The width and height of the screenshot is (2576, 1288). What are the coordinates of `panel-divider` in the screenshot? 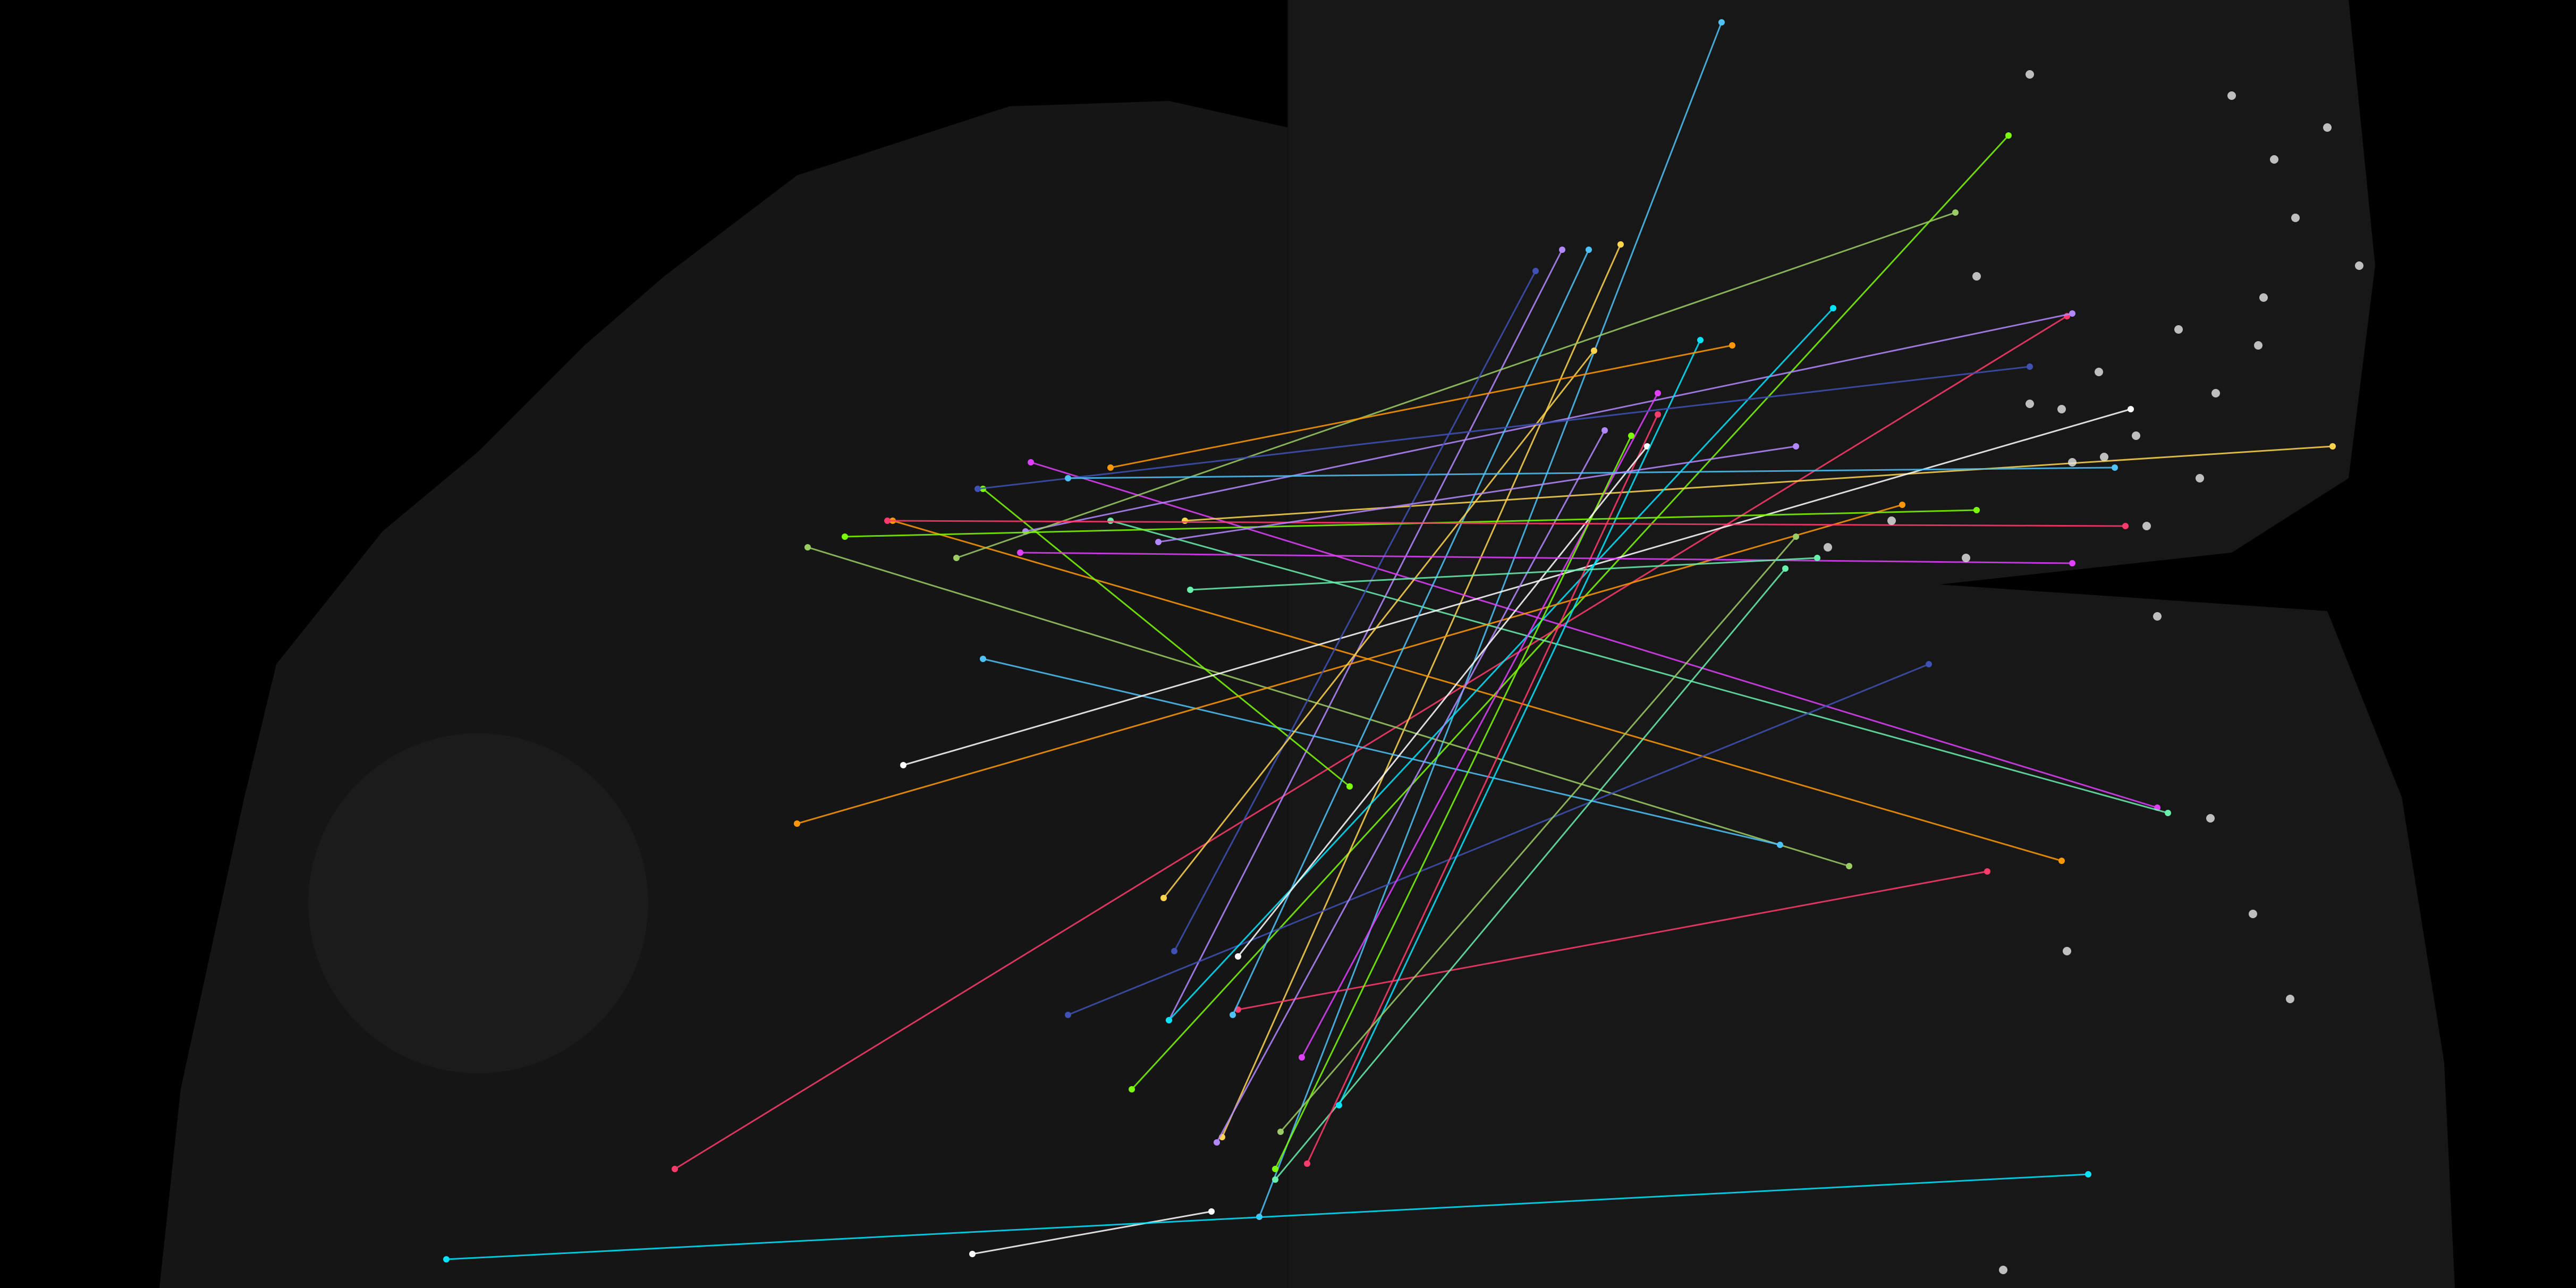 It's located at (1288, 644).